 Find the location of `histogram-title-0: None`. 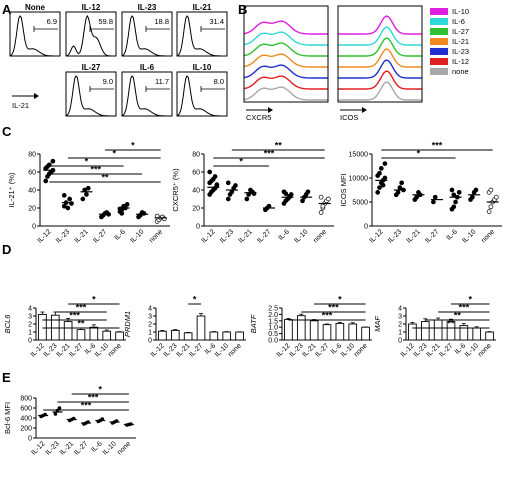

histogram-title-0: None is located at coordinates (35, 7).